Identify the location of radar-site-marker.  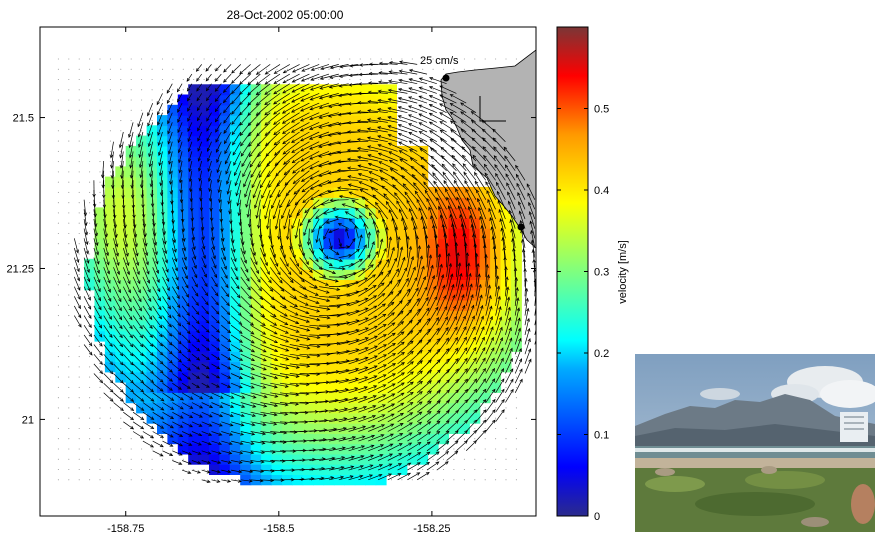
(521, 227).